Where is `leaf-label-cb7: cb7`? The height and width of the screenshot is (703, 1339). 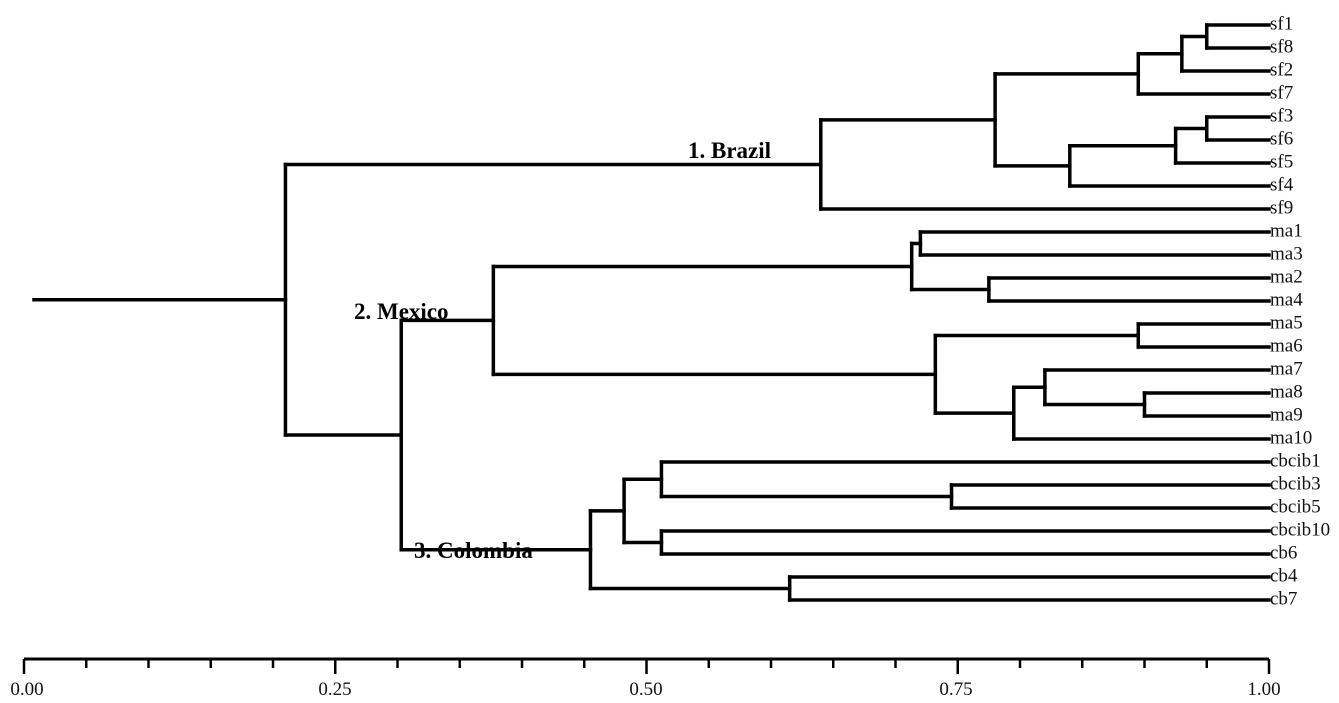 leaf-label-cb7: cb7 is located at coordinates (1283, 598).